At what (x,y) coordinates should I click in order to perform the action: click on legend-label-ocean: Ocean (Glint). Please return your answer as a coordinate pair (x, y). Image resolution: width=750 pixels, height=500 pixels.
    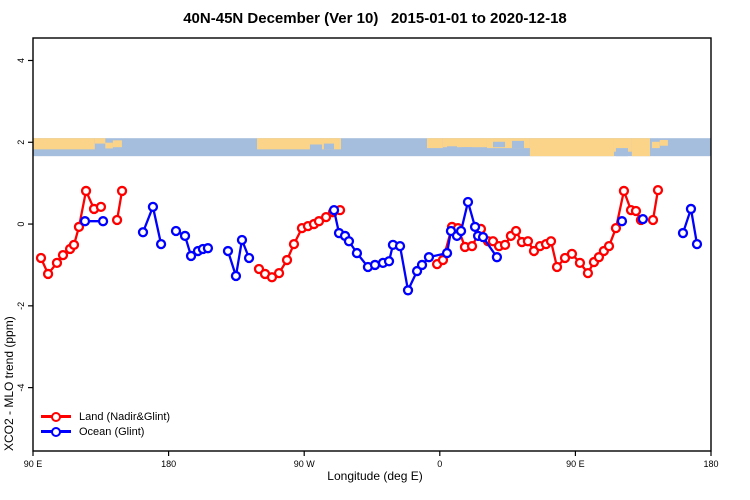
    Looking at the image, I should click on (112, 431).